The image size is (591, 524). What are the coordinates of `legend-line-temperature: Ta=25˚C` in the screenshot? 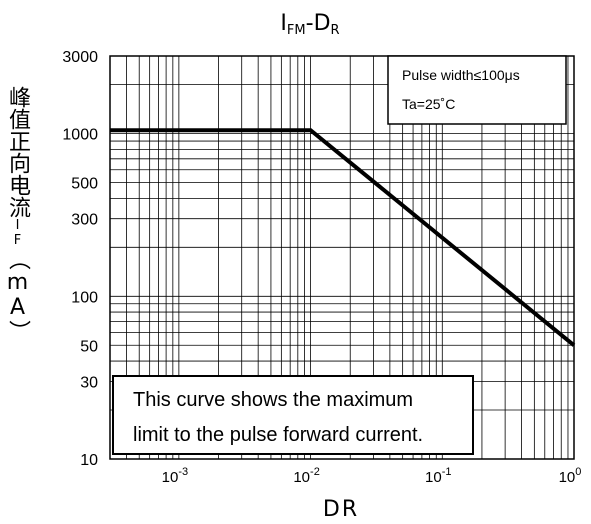 It's located at (428, 104).